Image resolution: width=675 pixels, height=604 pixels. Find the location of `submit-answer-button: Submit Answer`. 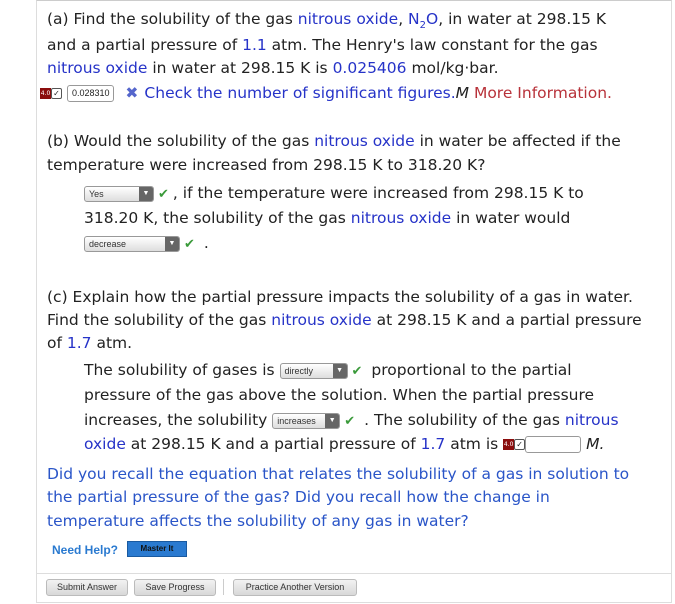

submit-answer-button: Submit Answer is located at coordinates (87, 587).